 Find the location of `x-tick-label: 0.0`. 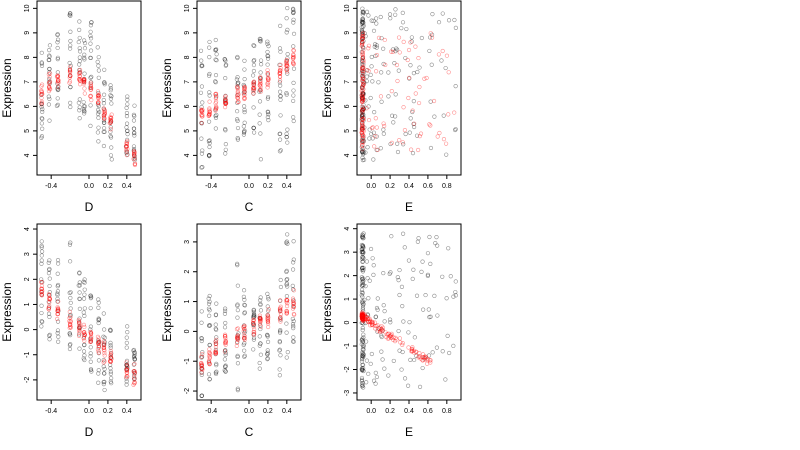

x-tick-label: 0.0 is located at coordinates (89, 186).